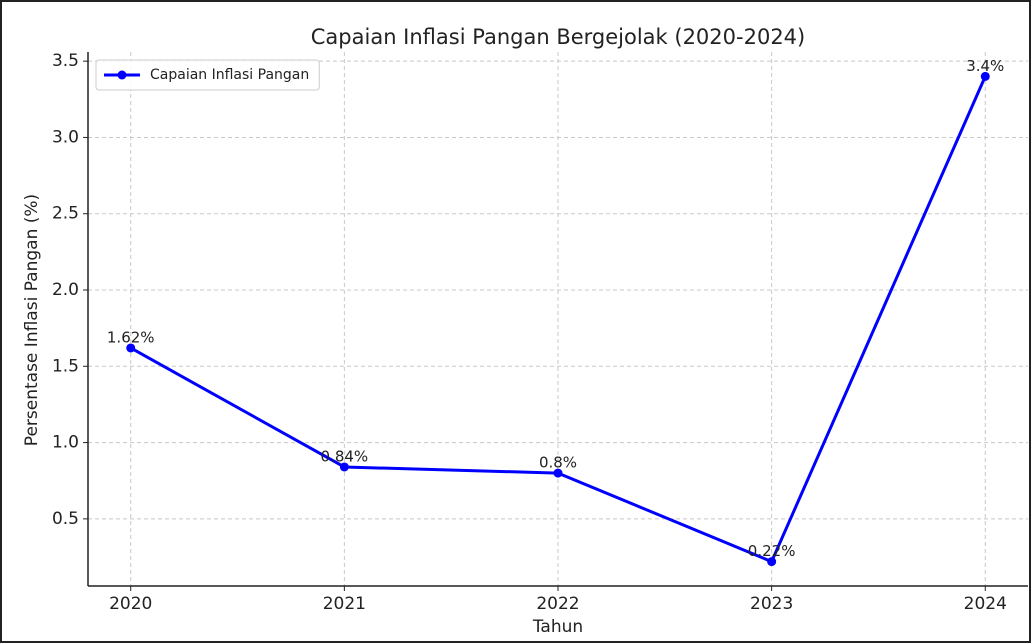 The image size is (1031, 643). I want to click on legend-box, so click(207, 75).